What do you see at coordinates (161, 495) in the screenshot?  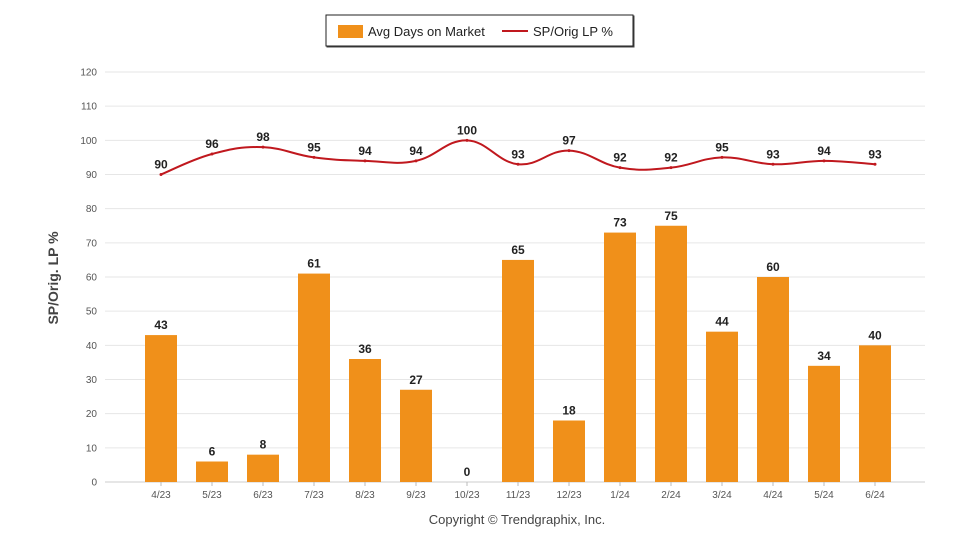 I see `x-tick-label: 4/23` at bounding box center [161, 495].